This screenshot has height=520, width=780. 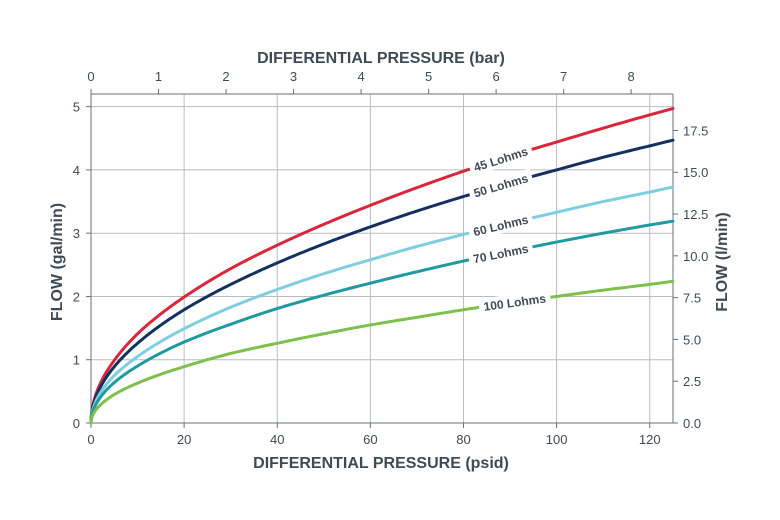 What do you see at coordinates (76, 423) in the screenshot?
I see `y-tick-label: 0` at bounding box center [76, 423].